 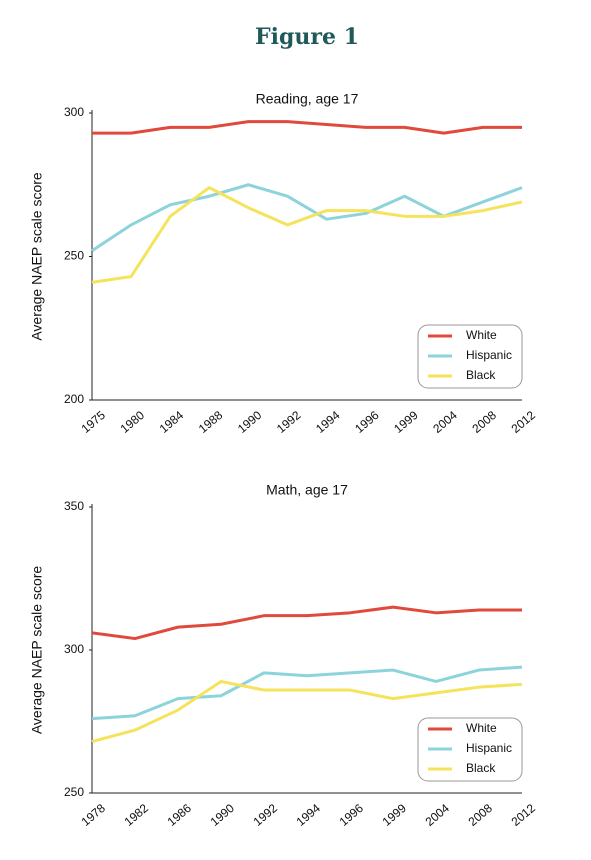 I want to click on chart-title: Math, age 17, so click(x=307, y=490).